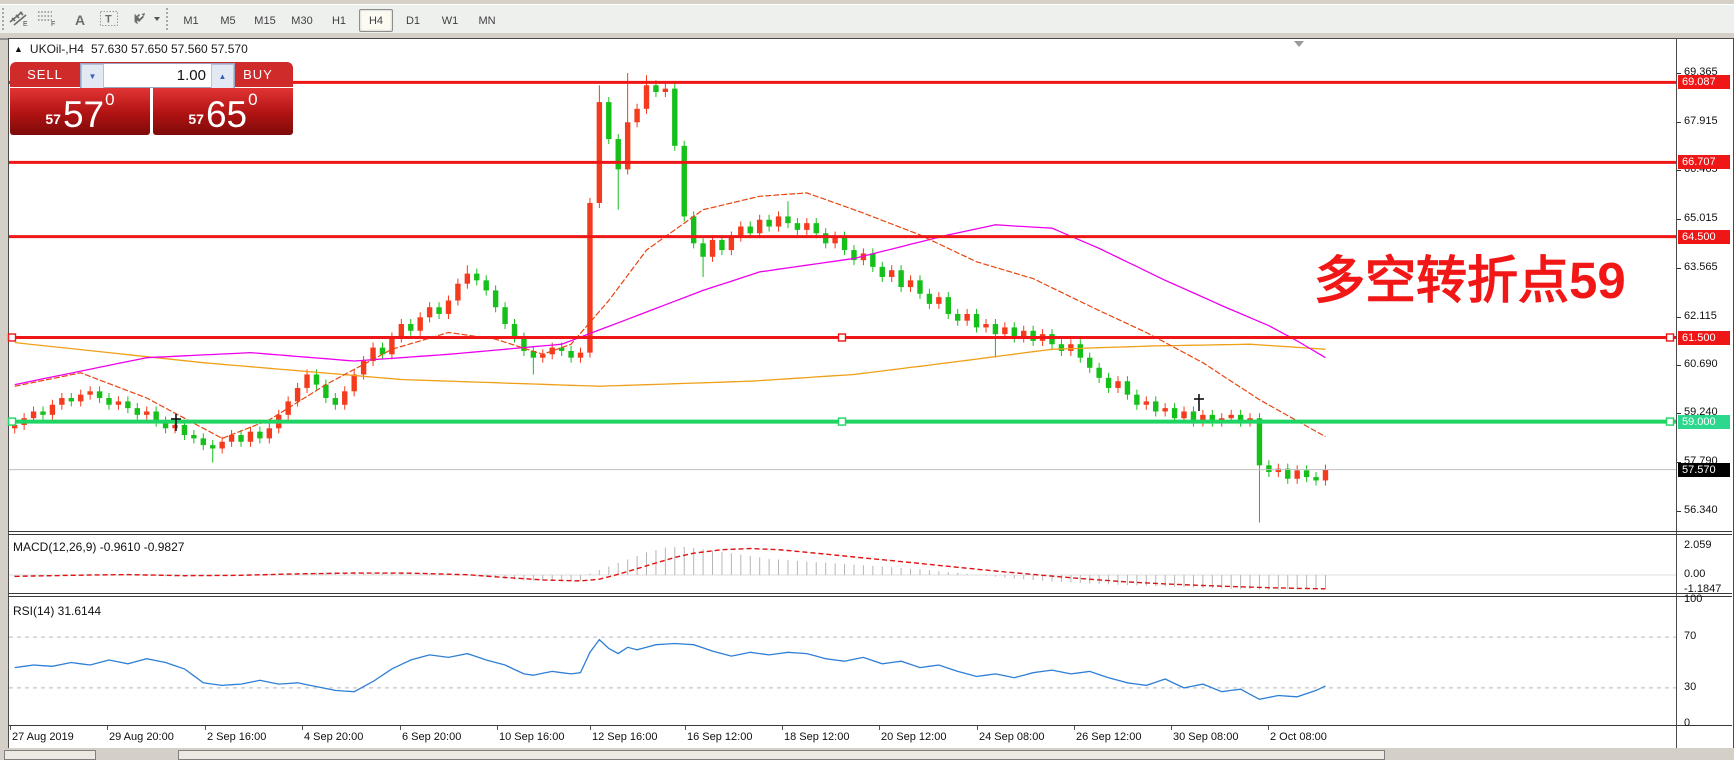  What do you see at coordinates (48, 19) in the screenshot?
I see `fibonacci-tool-icon: F` at bounding box center [48, 19].